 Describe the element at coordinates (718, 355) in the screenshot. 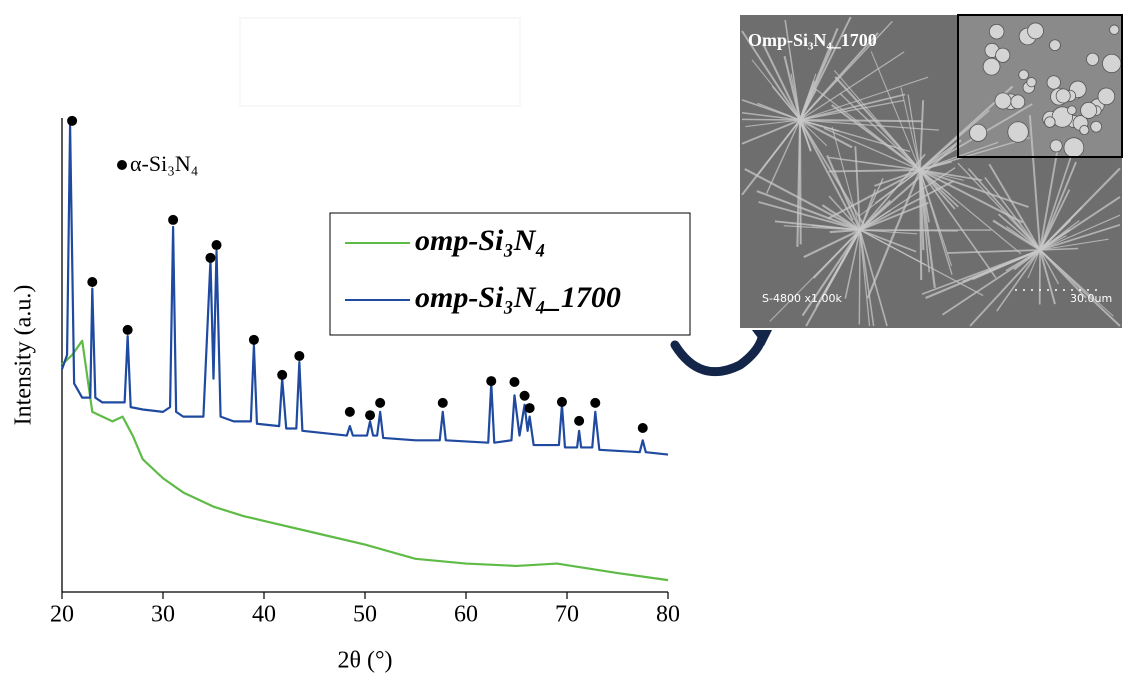

I see `arrow` at that location.